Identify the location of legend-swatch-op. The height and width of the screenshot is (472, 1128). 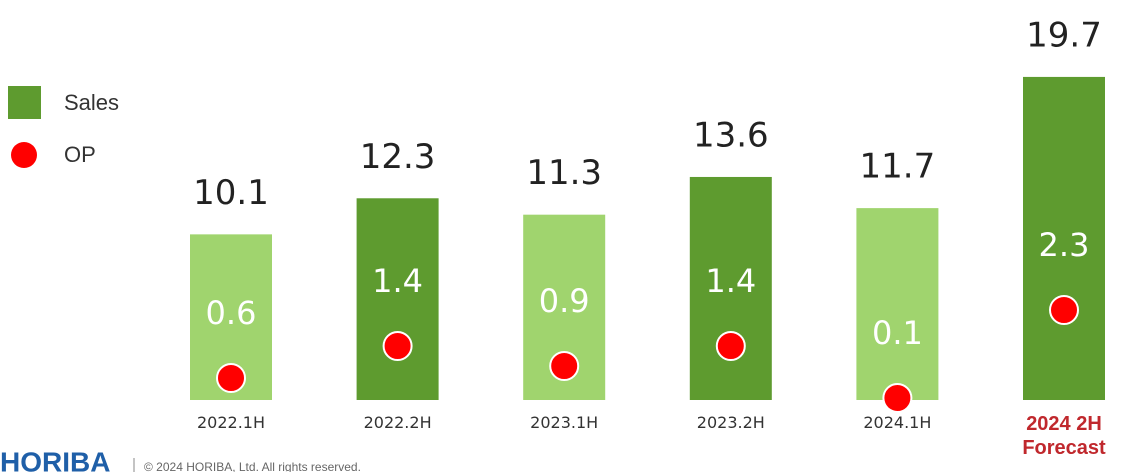
(24, 155).